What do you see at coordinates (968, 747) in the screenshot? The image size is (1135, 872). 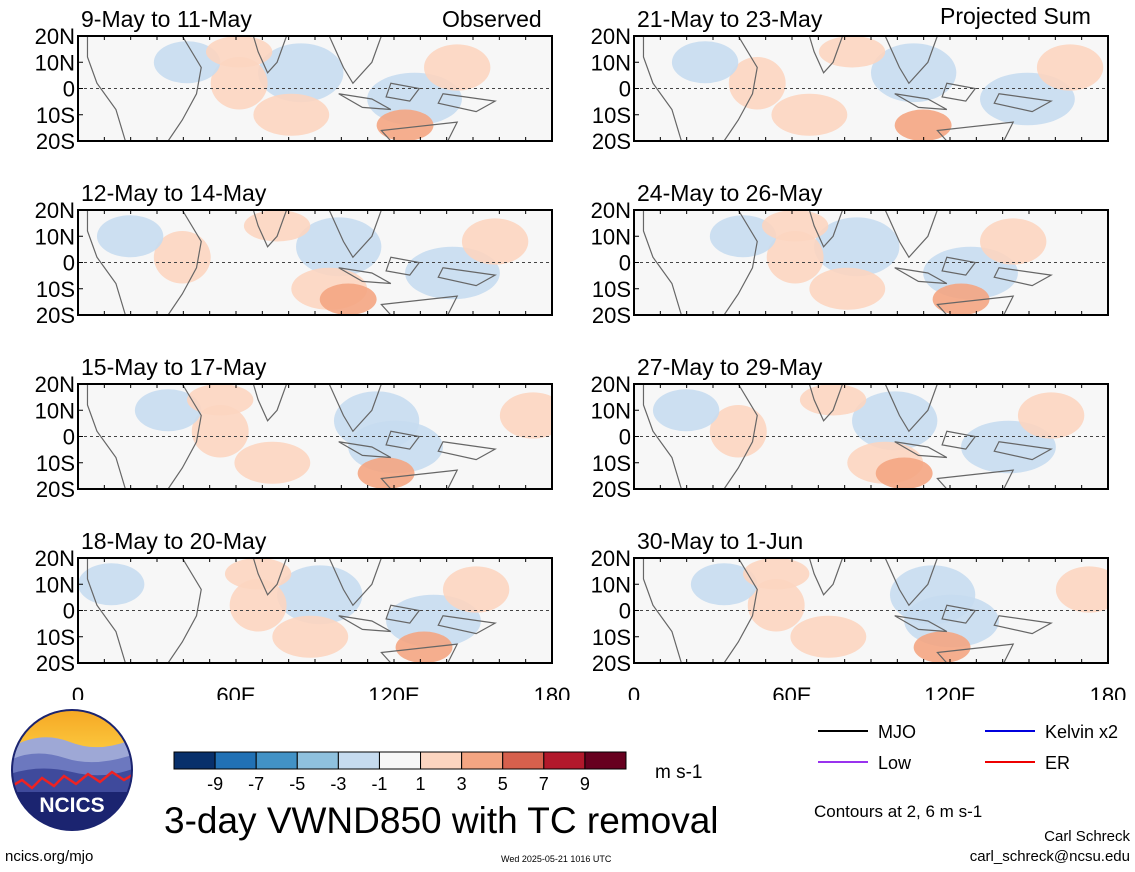 I see `contour-legend: MJO Kelvin x2 Low ER` at bounding box center [968, 747].